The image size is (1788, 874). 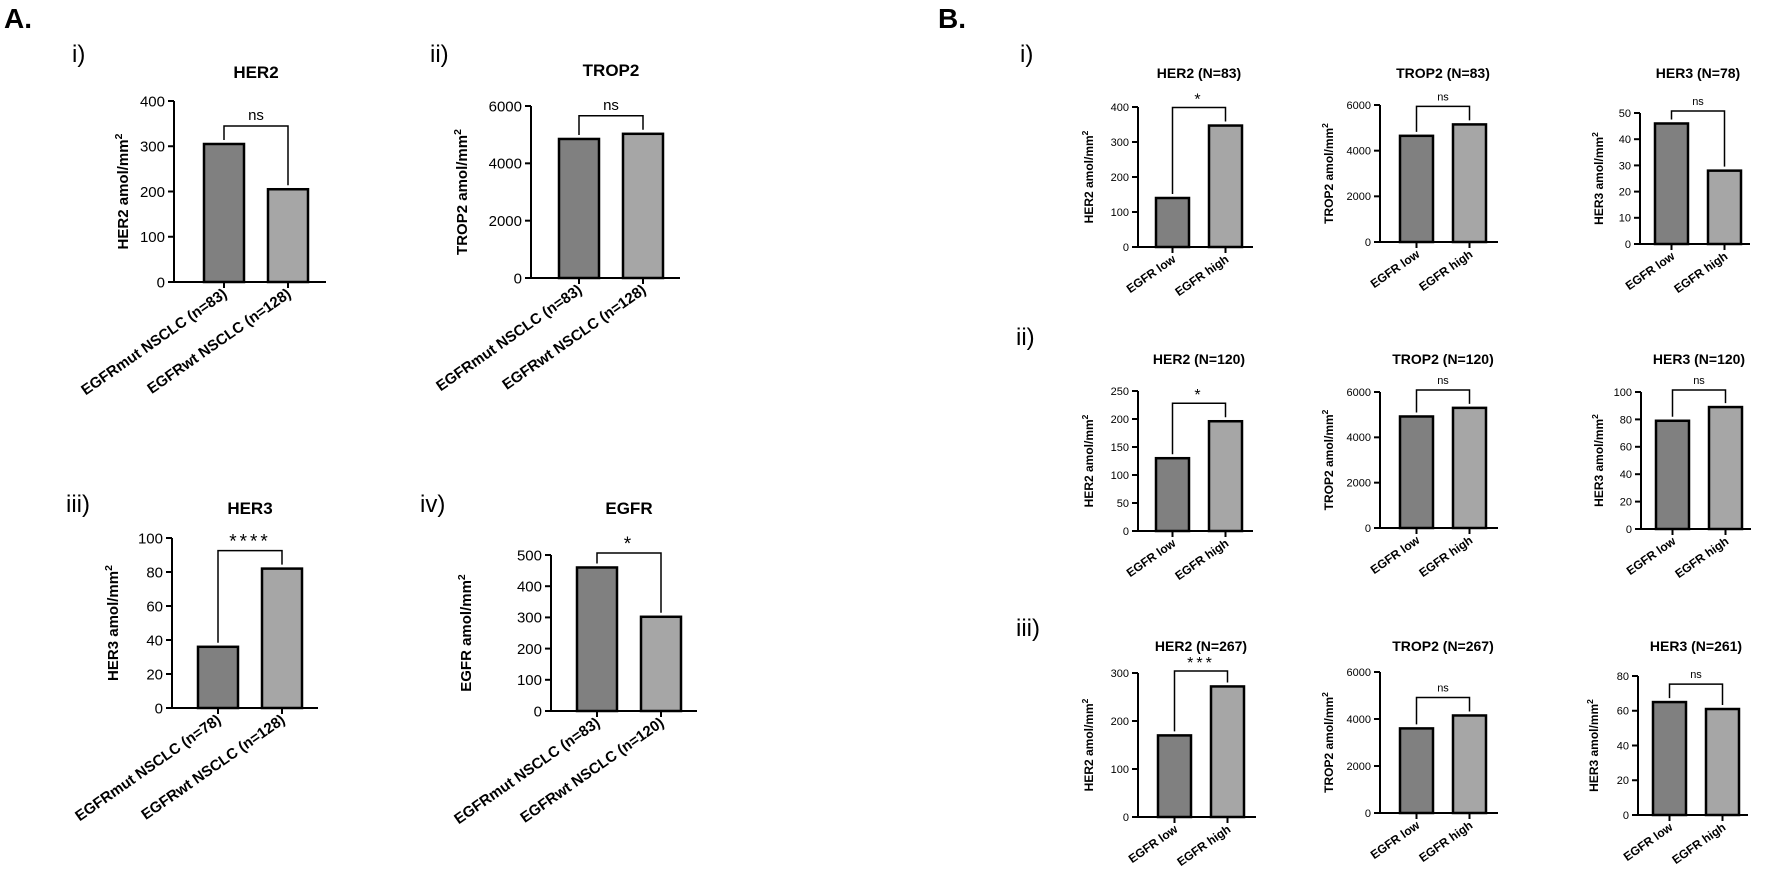 I want to click on y-tick-label: 50, so click(x=1123, y=504).